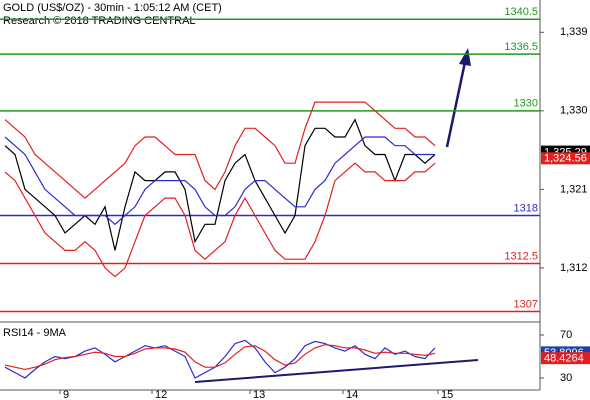  I want to click on trend-line, so click(336, 371).